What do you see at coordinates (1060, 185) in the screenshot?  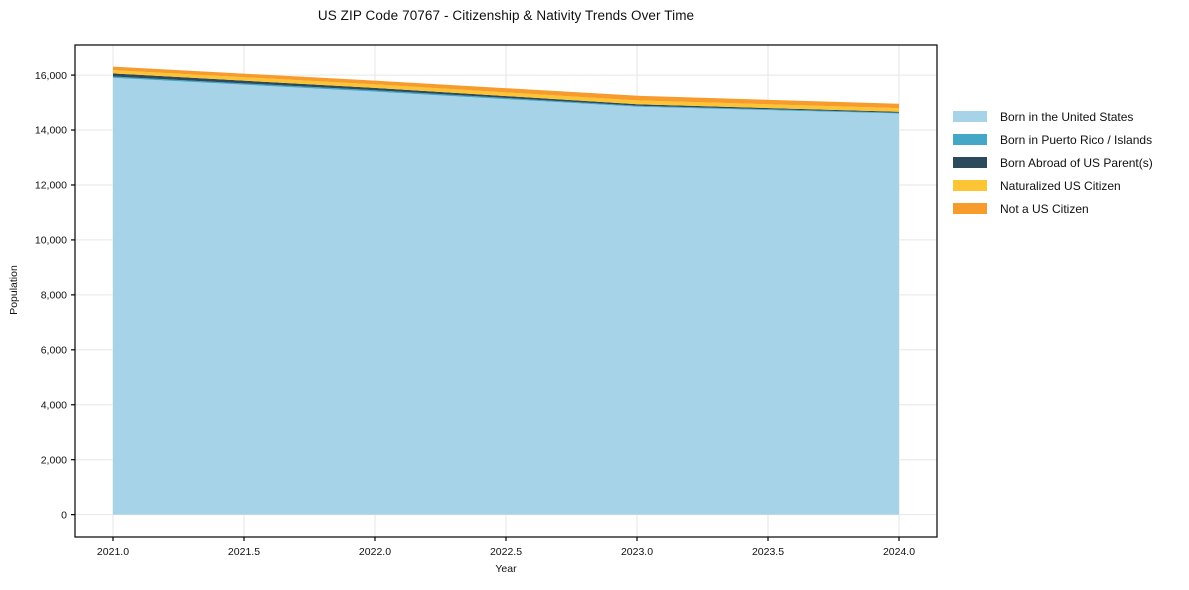 I see `legend-label: Naturalized US Citizen` at bounding box center [1060, 185].